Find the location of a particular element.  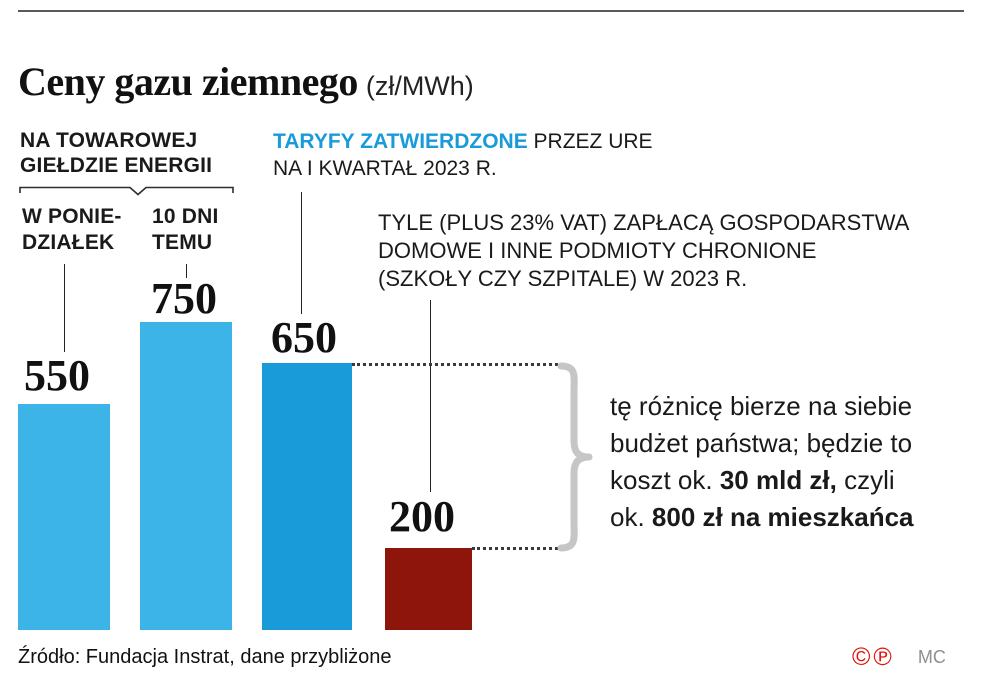

bar-households is located at coordinates (428, 589).